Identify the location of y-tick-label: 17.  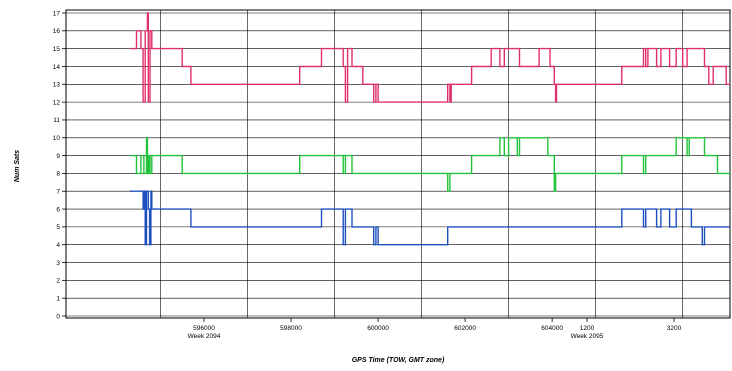
(57, 13).